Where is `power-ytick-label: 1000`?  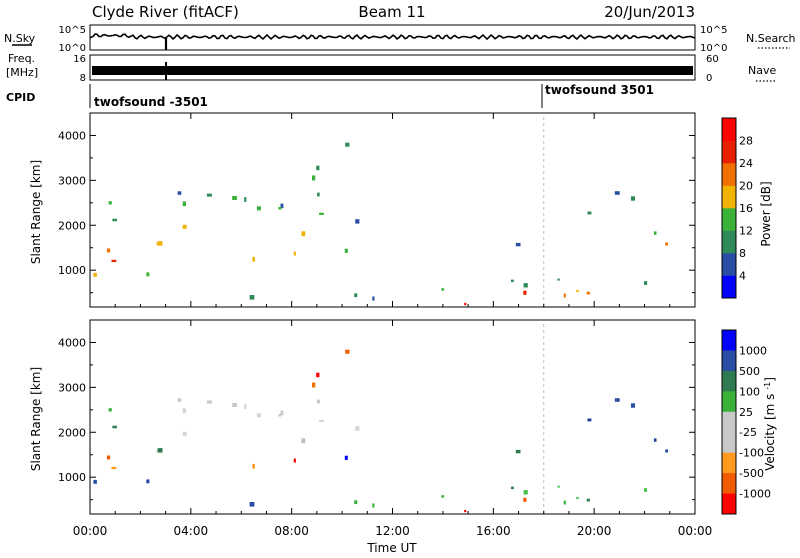 power-ytick-label: 1000 is located at coordinates (72, 270).